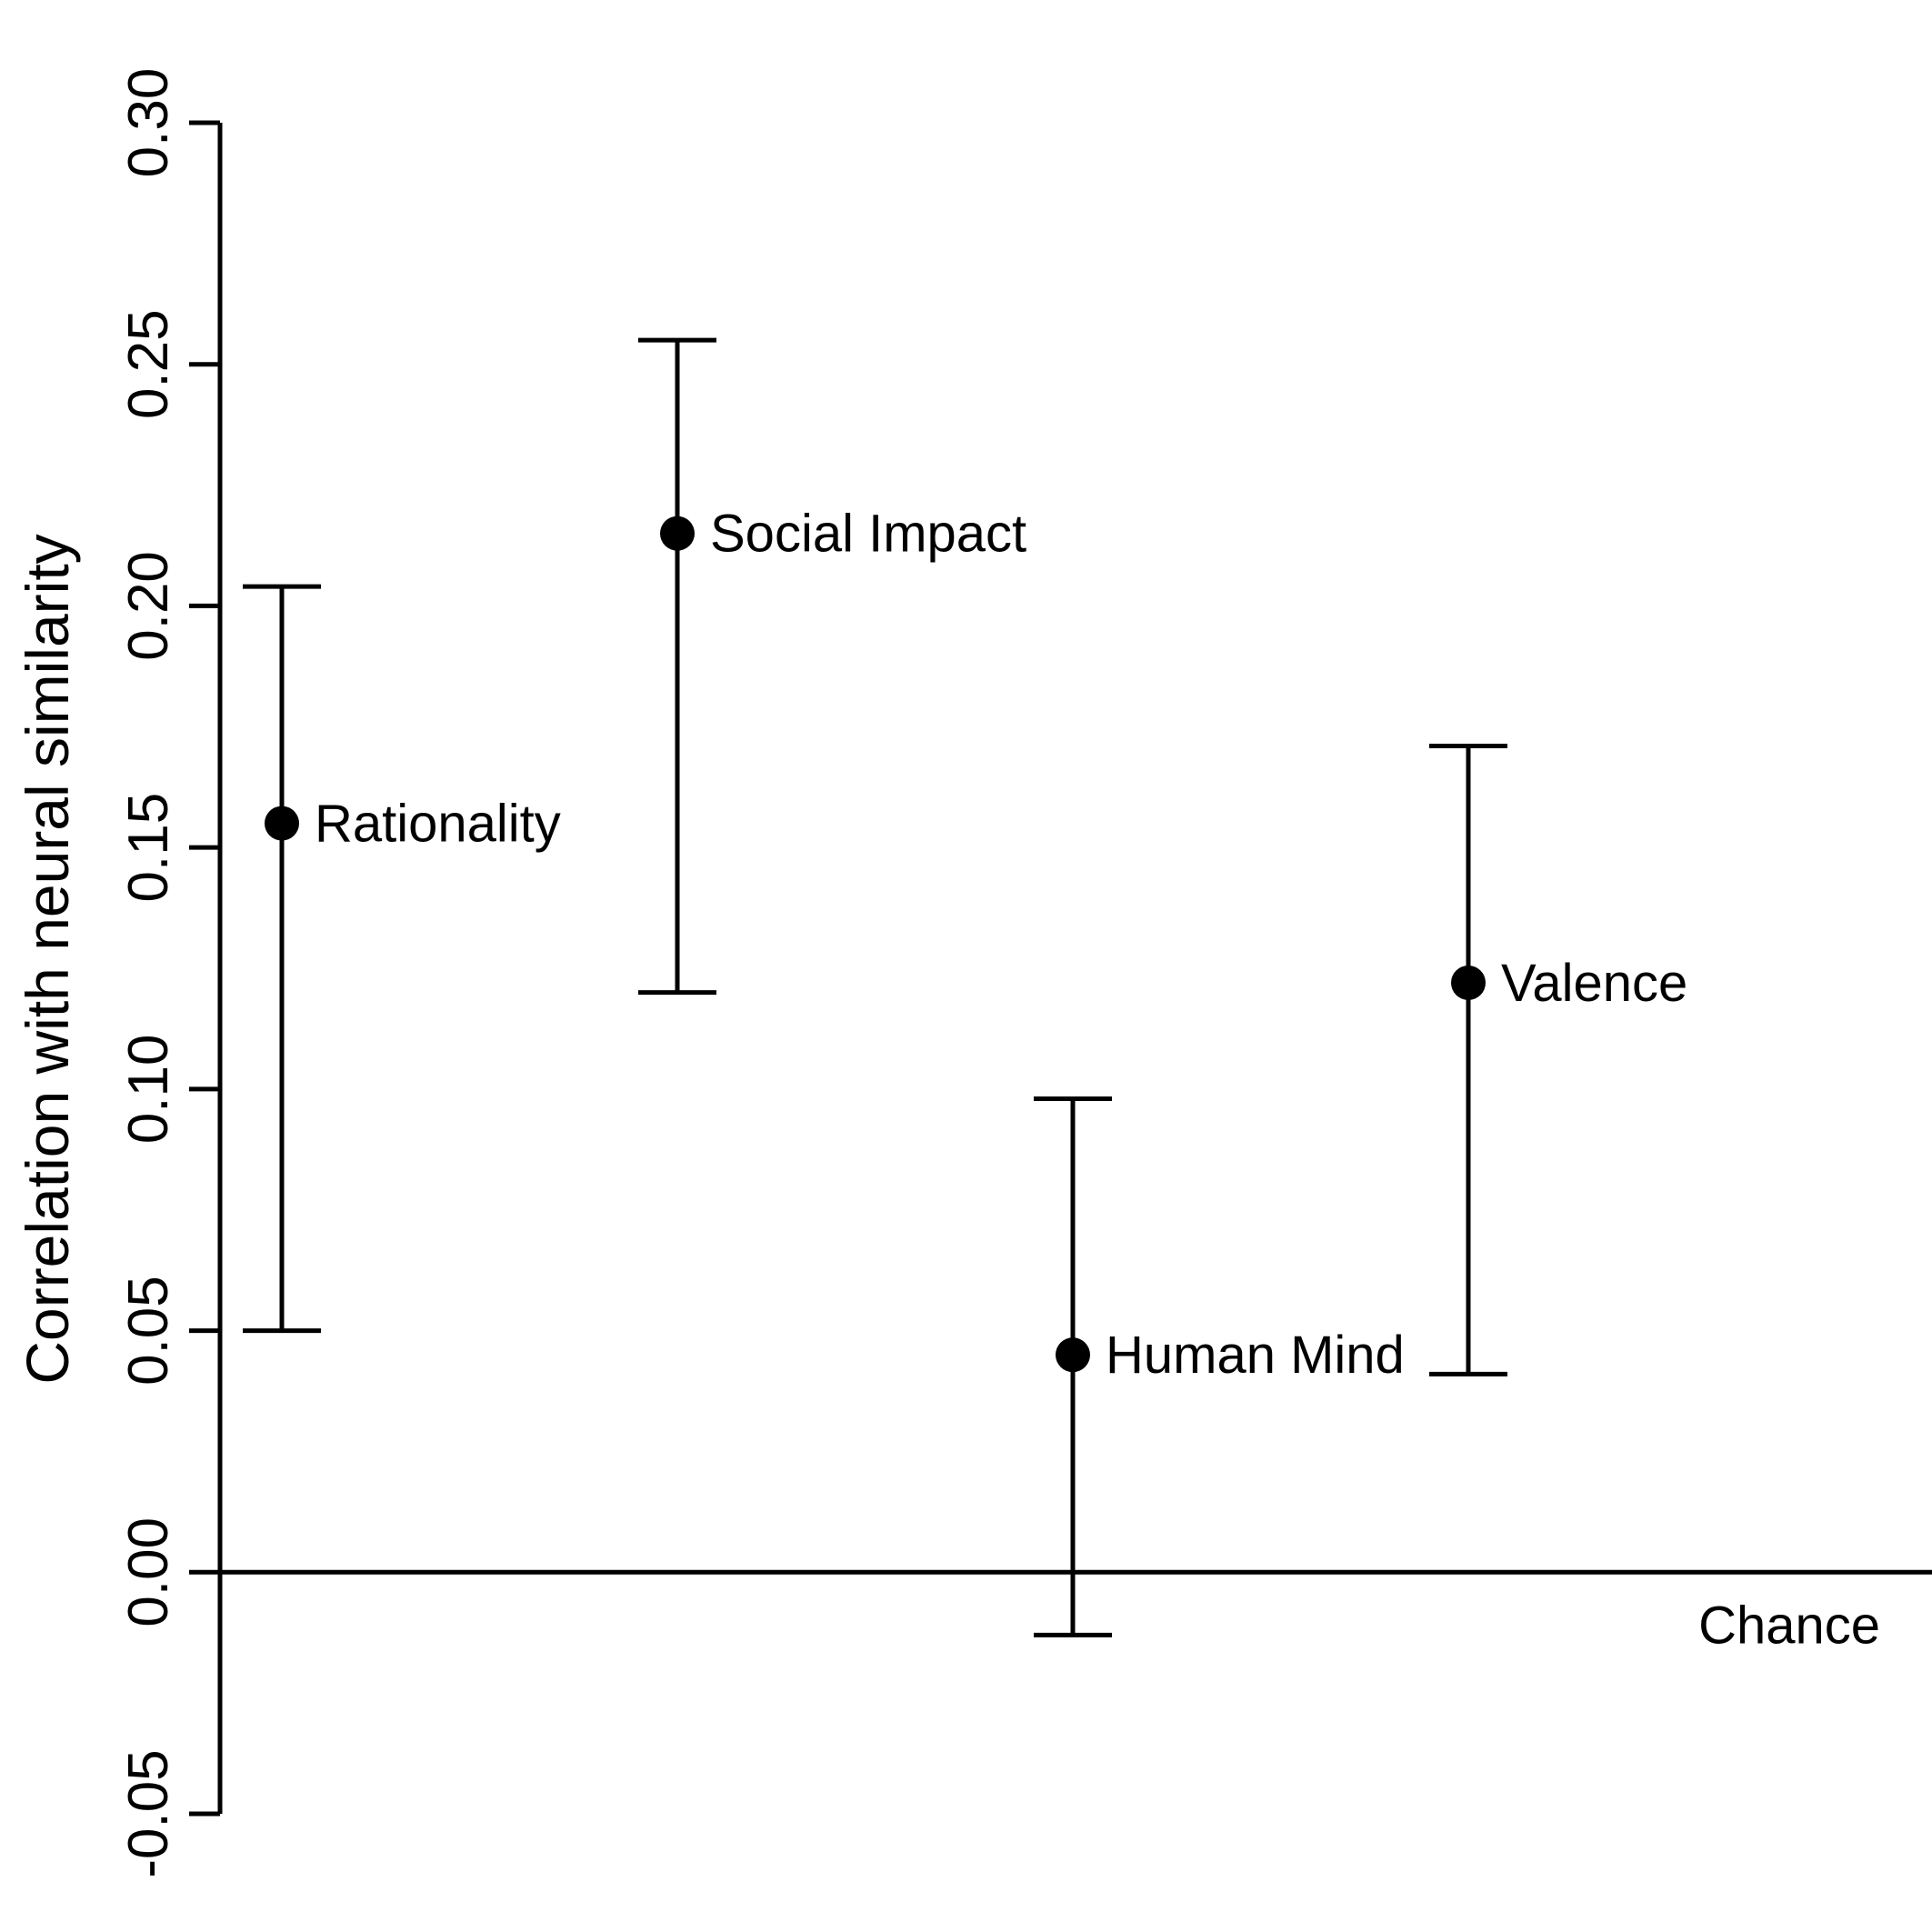 The image size is (1932, 1932). What do you see at coordinates (148, 848) in the screenshot?
I see `y-tick-label: 0.15` at bounding box center [148, 848].